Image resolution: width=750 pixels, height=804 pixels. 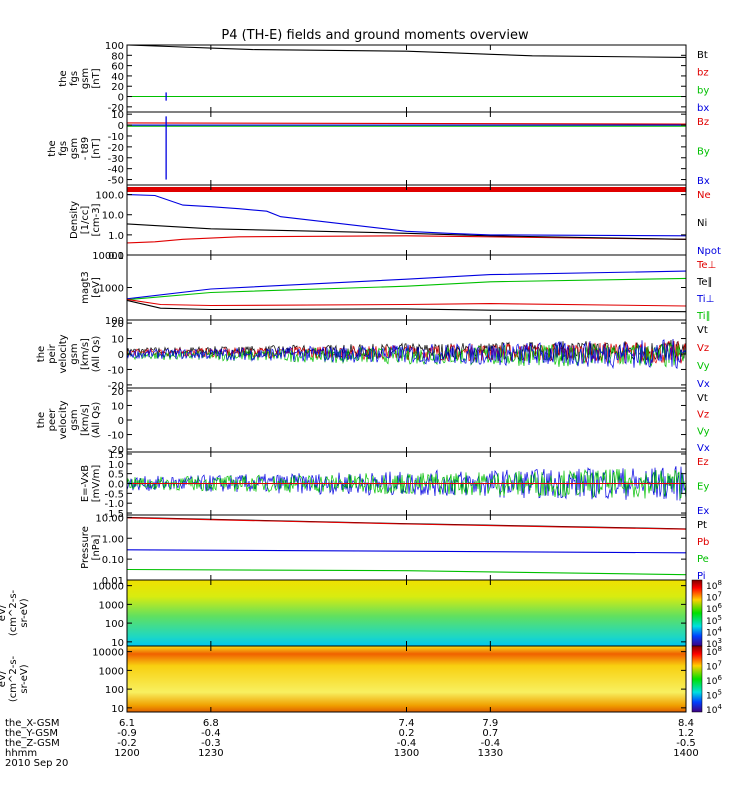 I want to click on legend-Ti⊥: Ti⊥, so click(x=705, y=299).